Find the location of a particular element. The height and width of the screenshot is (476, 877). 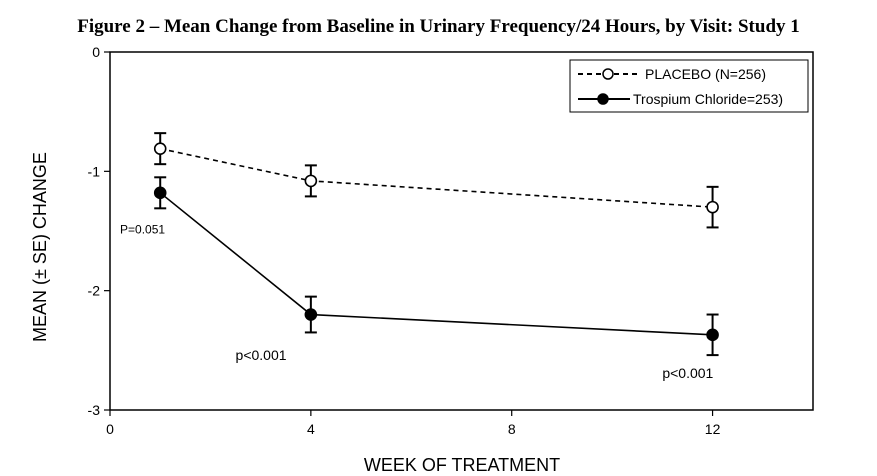

legend: PLACEBO (N=256) Trospium Chloride=253) is located at coordinates (689, 86).